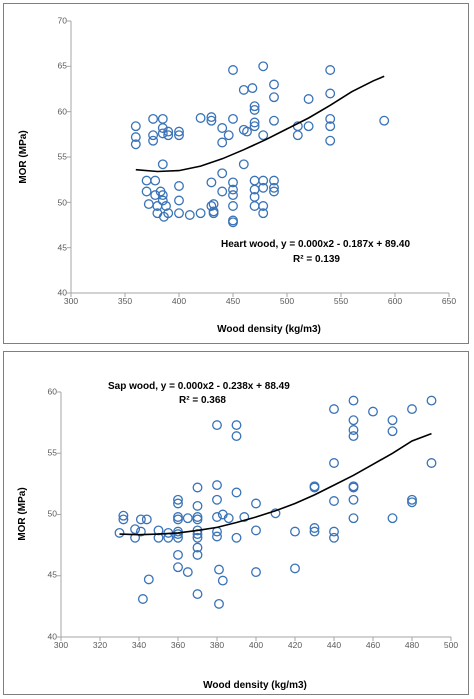 Image resolution: width=474 pixels, height=699 pixels. Describe the element at coordinates (316, 259) in the screenshot. I see `r-squared-label: R² = 0.139` at that location.